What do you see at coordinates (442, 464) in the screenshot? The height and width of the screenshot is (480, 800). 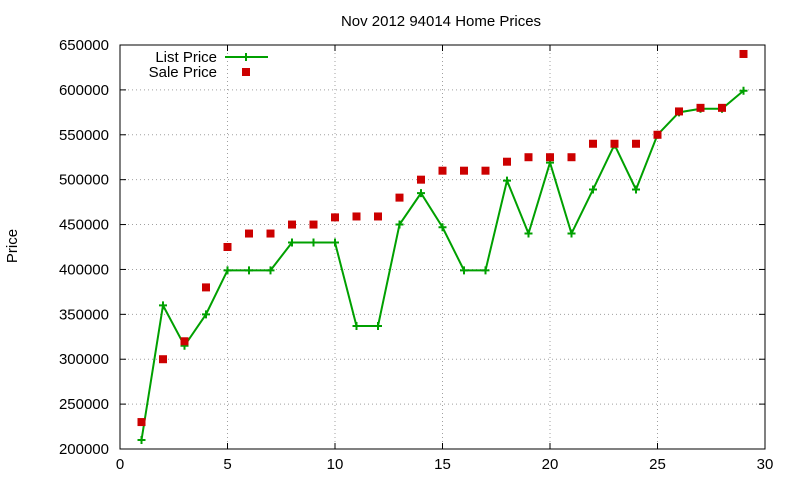 I see `x-tick-label: 15` at bounding box center [442, 464].